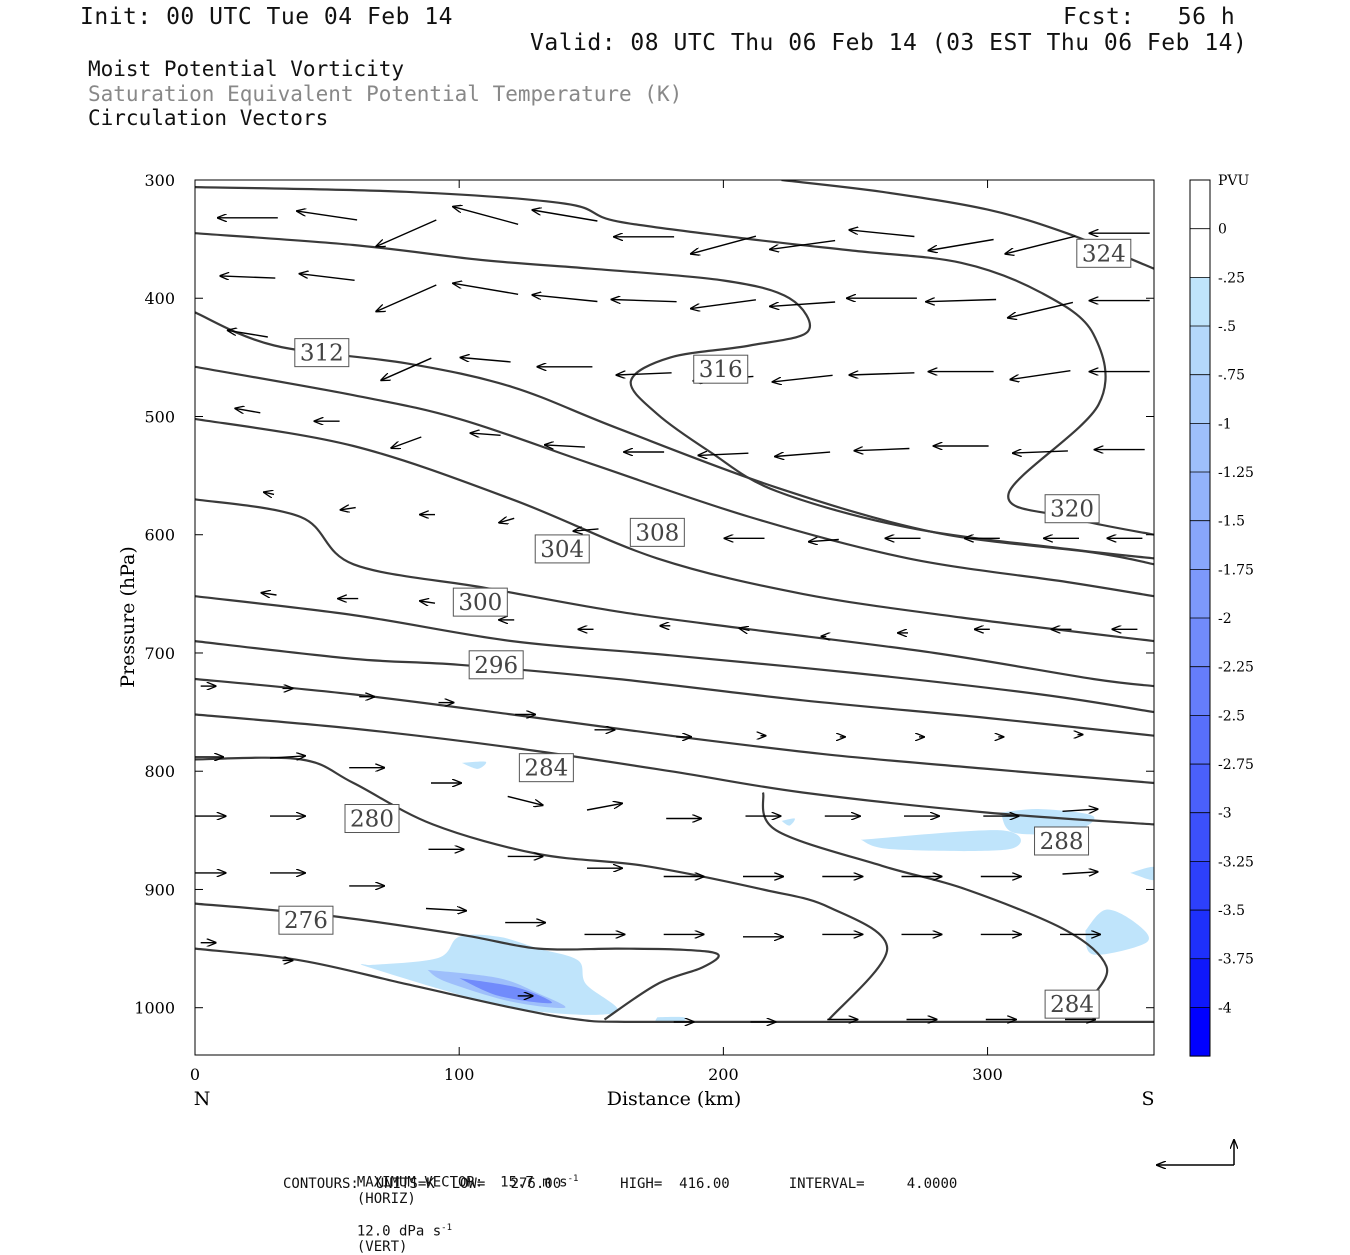  Describe the element at coordinates (154, 1008) in the screenshot. I see `y-tick-label: 1000` at that location.